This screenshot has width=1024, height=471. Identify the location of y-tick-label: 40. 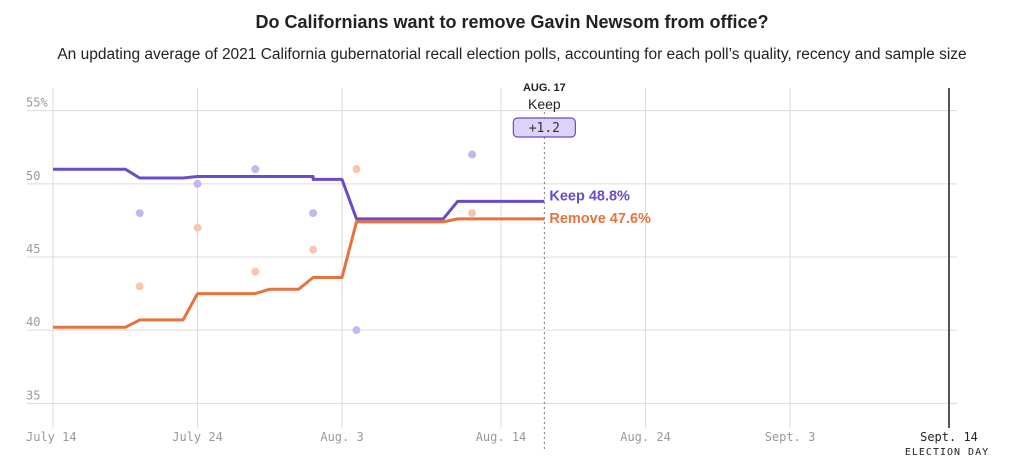
(33, 322).